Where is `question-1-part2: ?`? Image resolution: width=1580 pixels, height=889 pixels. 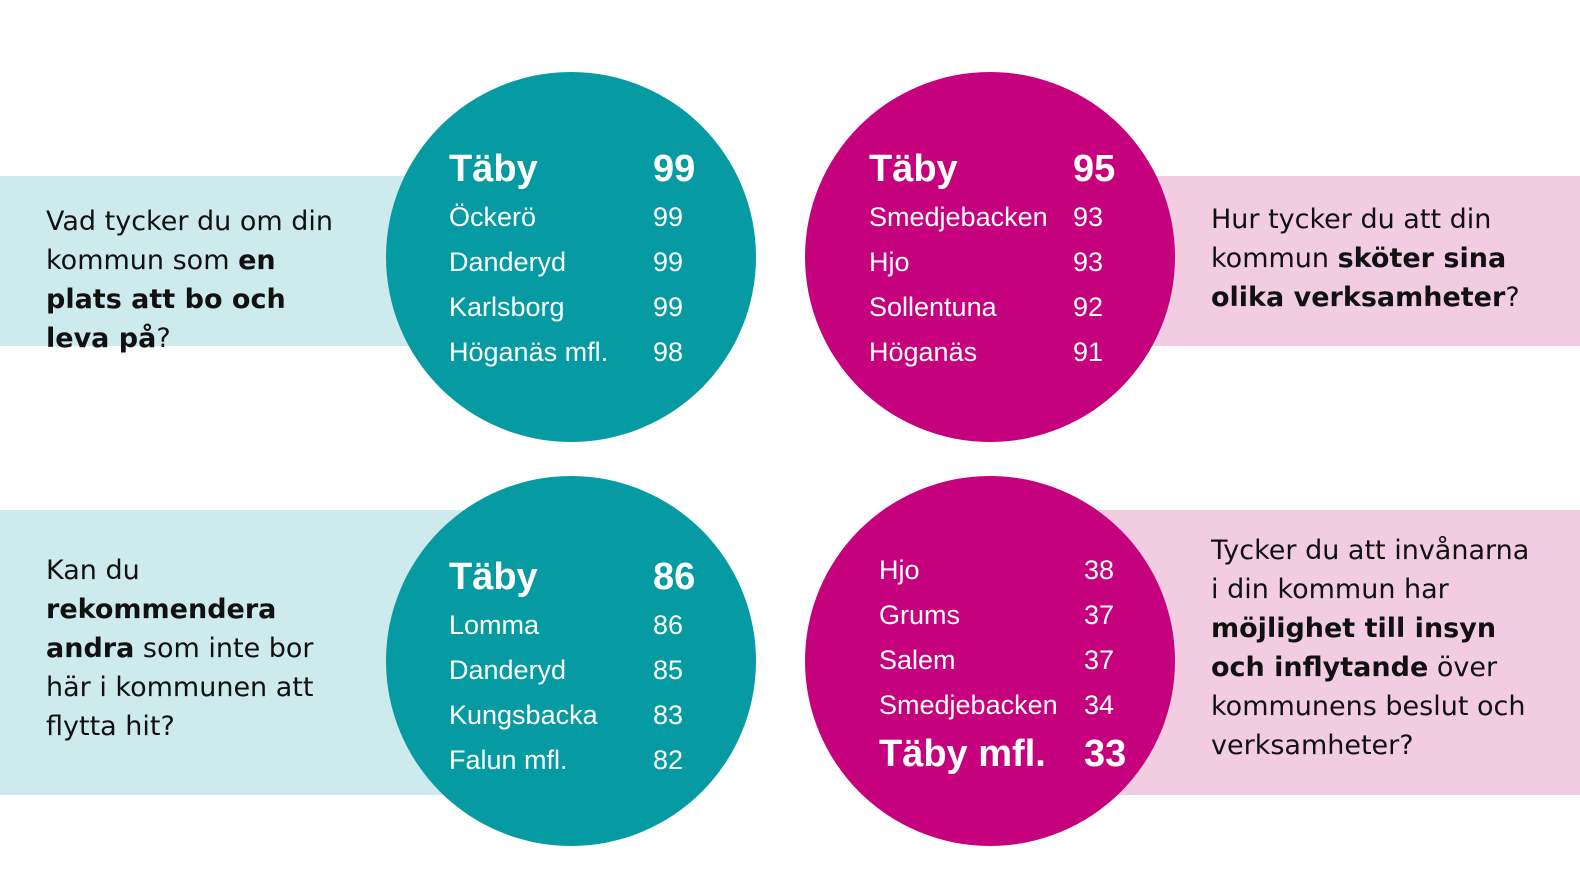
question-1-part2: ? is located at coordinates (163, 338).